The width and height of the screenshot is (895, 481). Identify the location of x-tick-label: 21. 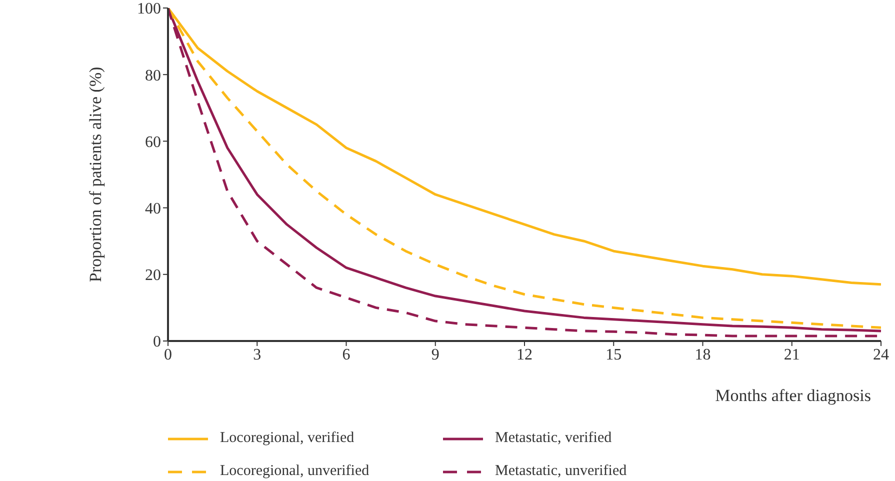
(792, 355).